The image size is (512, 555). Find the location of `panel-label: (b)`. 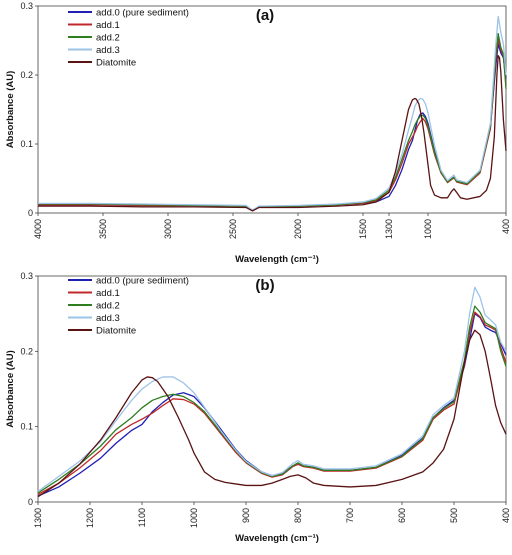

panel-label: (b) is located at coordinates (264, 285).